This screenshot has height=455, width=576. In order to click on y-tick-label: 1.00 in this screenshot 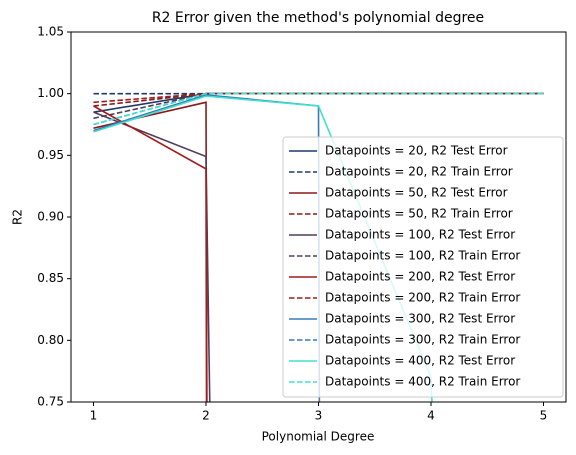, I will do `click(50, 93)`.